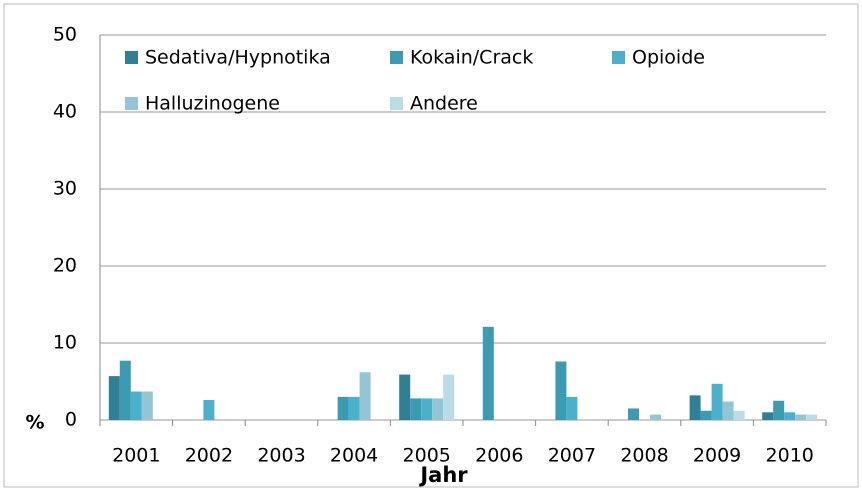  Describe the element at coordinates (717, 456) in the screenshot. I see `x-tick-label: 2009` at that location.